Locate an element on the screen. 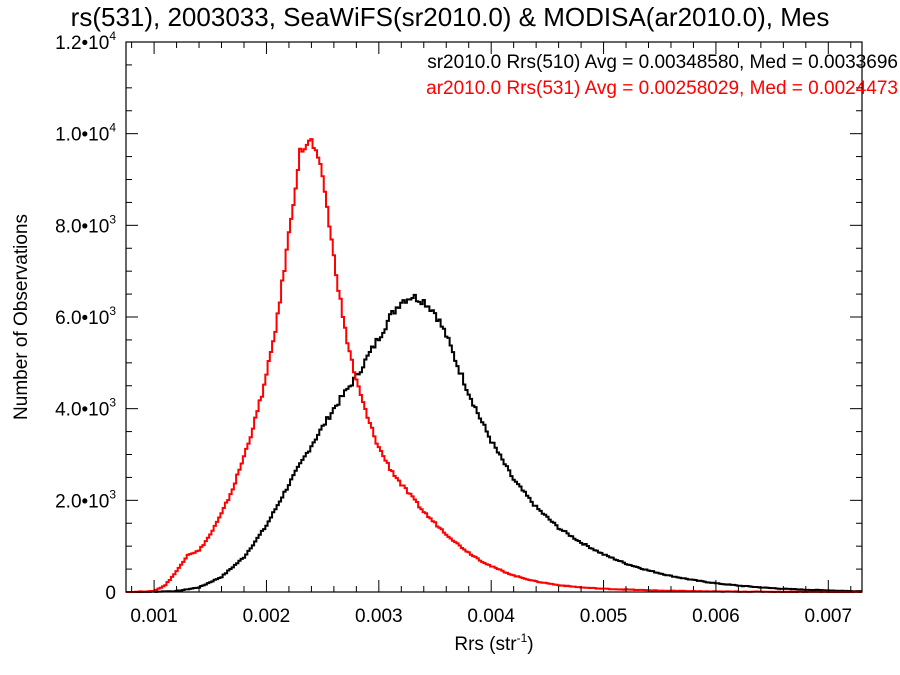  y-tick-label: 1.2•104 is located at coordinates (85, 41).